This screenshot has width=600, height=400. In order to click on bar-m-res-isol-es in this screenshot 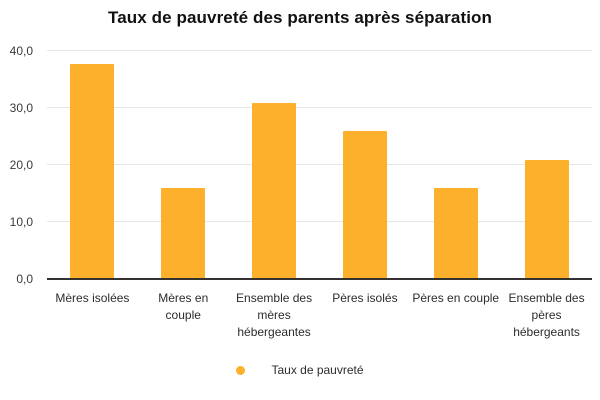, I will do `click(92, 171)`.